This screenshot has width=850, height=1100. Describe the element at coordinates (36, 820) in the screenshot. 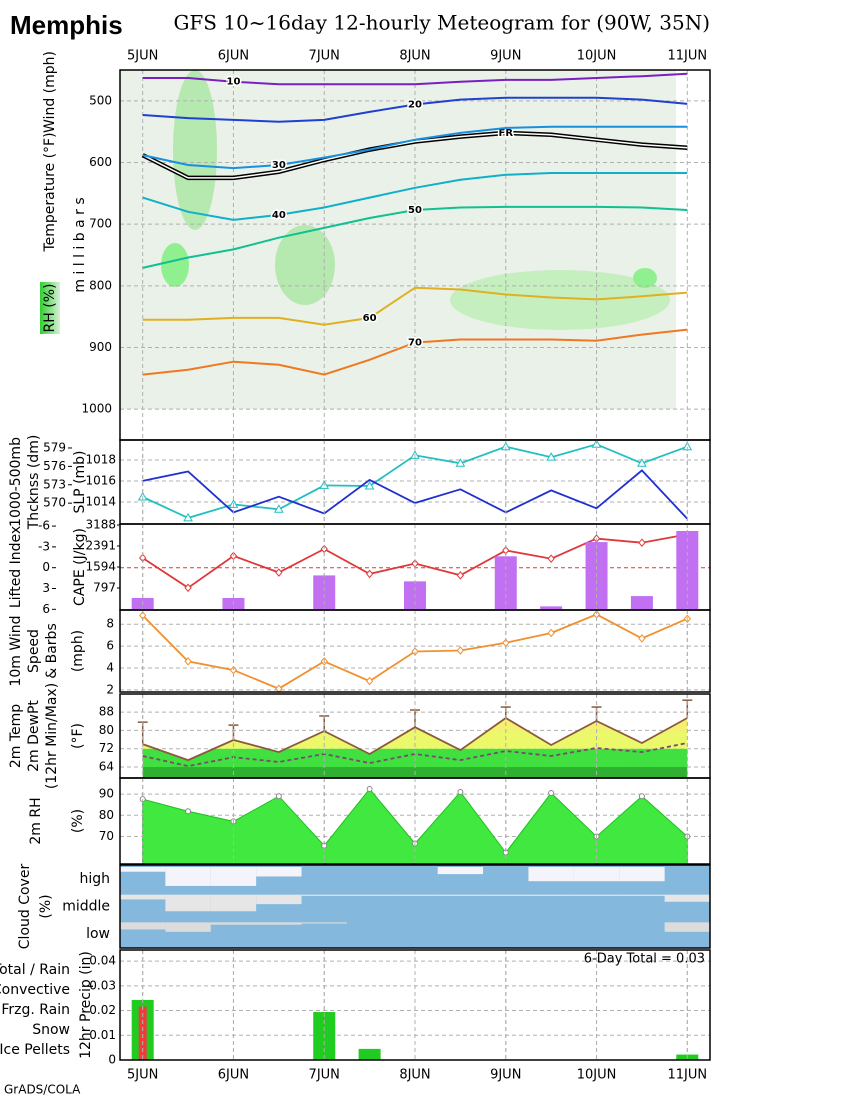

I see `axis-title: 2m RH` at that location.